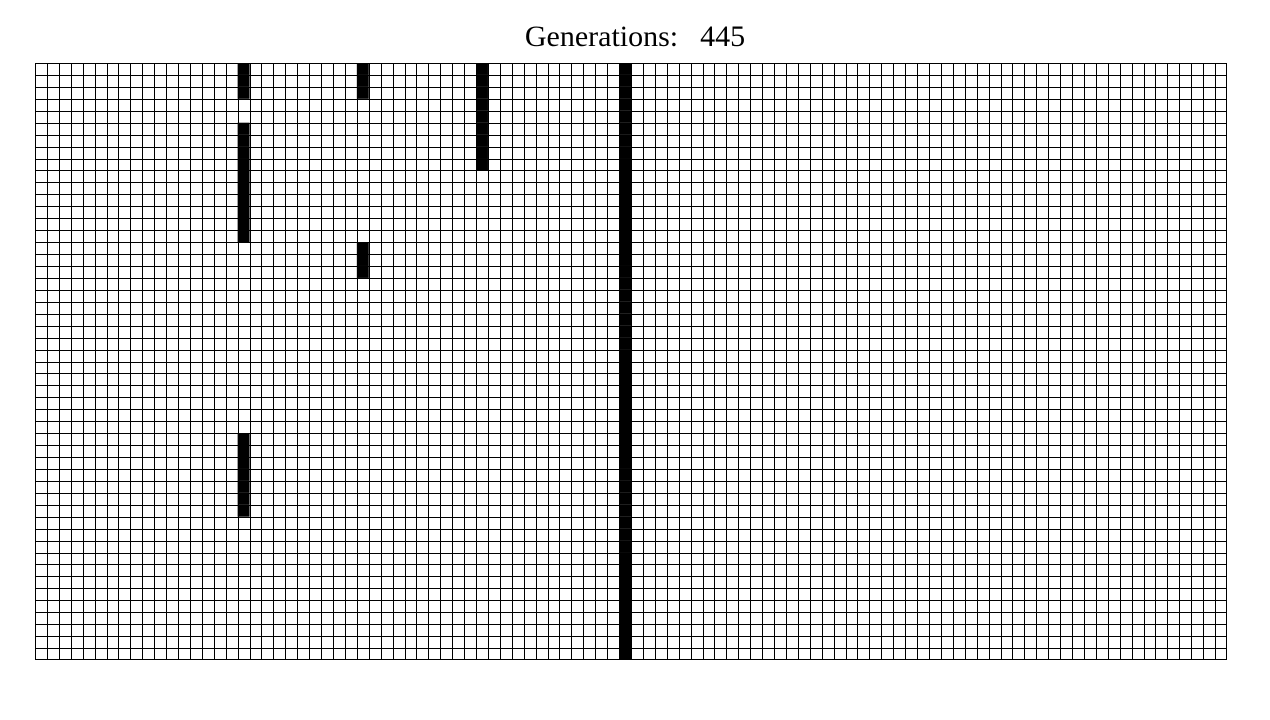  I want to click on generations-count: 445, so click(723, 36).